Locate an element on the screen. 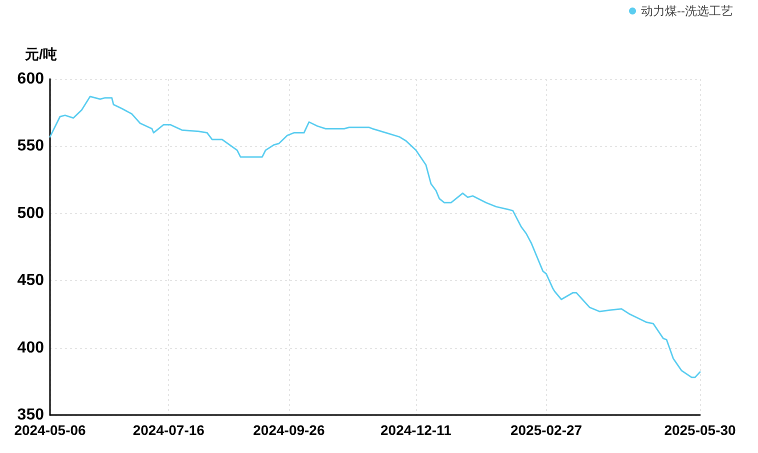  x-tick-label: 2024-12-11 is located at coordinates (416, 430).